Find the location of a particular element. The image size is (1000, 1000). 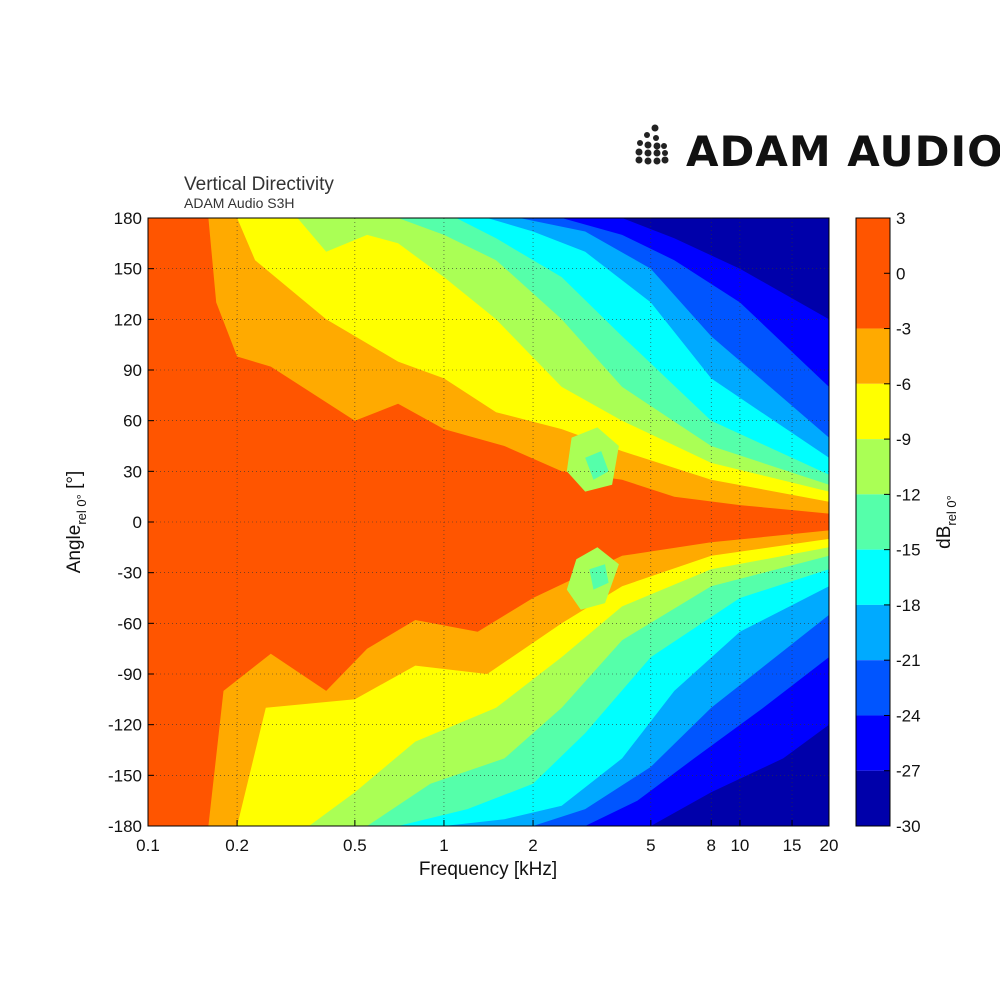

y-tick-label: 150 is located at coordinates (128, 269).